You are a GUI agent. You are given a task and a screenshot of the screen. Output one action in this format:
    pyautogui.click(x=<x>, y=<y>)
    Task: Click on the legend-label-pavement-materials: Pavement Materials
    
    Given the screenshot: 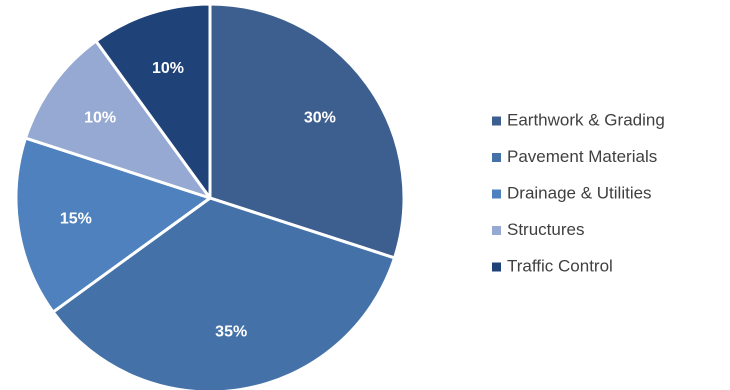 What is the action you would take?
    pyautogui.click(x=582, y=156)
    